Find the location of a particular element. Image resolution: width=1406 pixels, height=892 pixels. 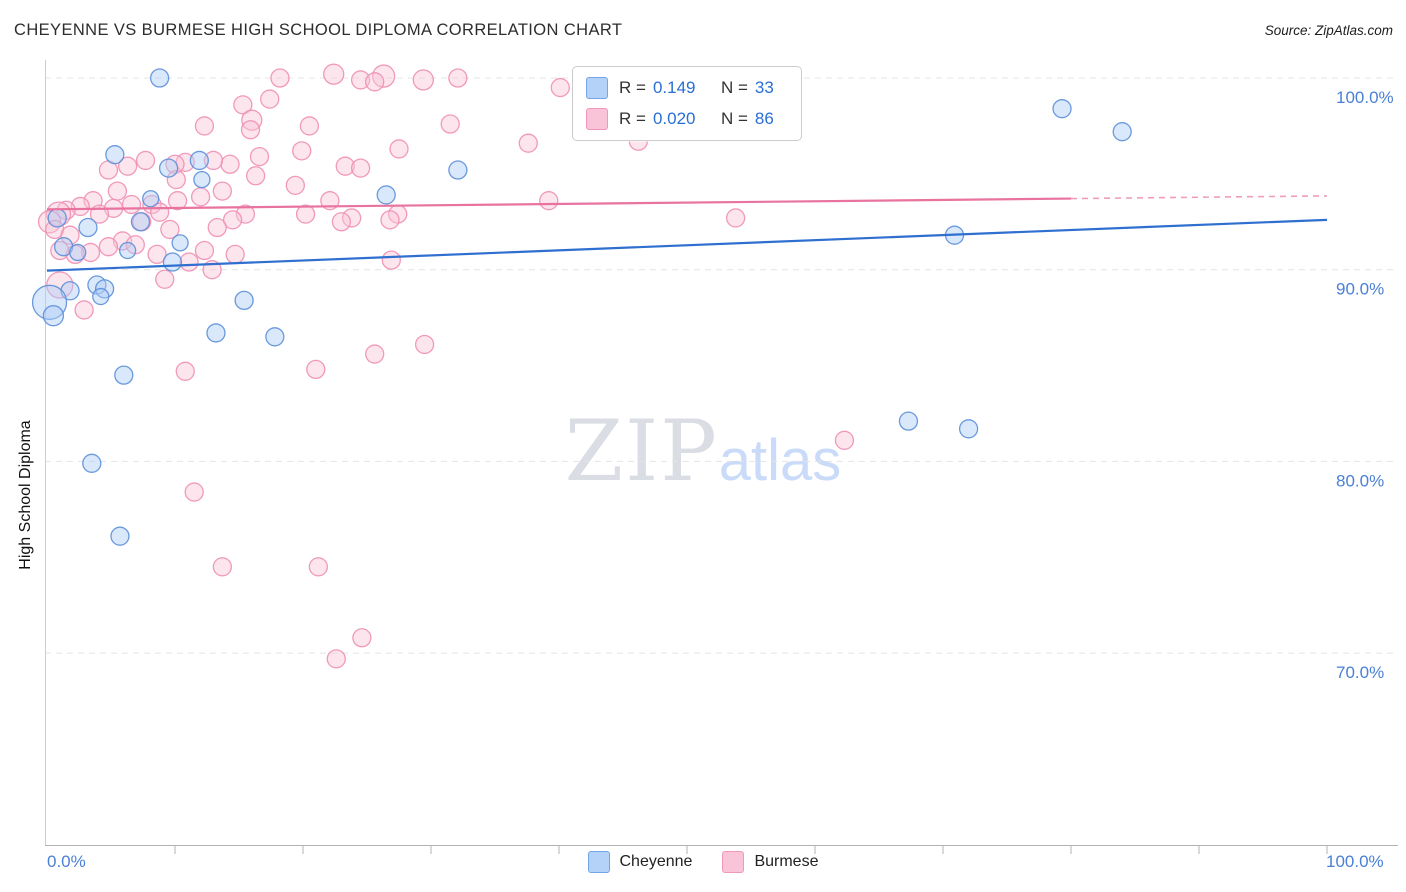

watermark-zip: ZIP is located at coordinates (641, 451).